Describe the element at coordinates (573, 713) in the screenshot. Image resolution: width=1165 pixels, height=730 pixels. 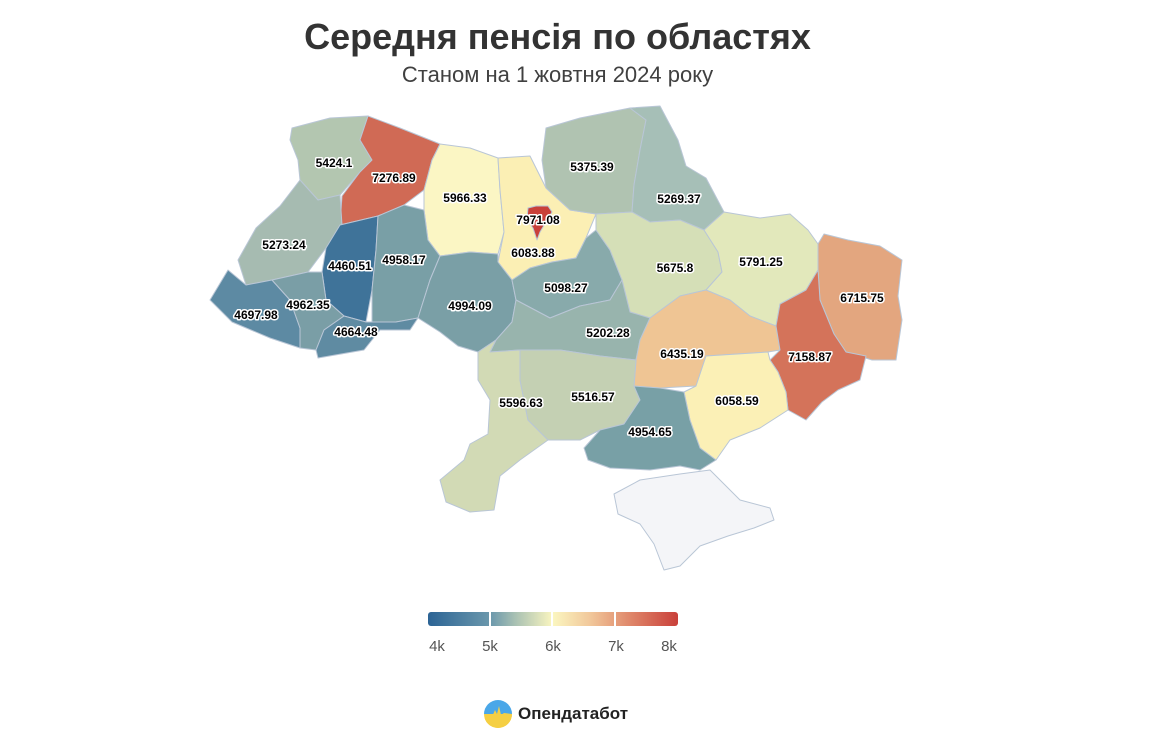
I see `brand-name: Опендатабот` at that location.